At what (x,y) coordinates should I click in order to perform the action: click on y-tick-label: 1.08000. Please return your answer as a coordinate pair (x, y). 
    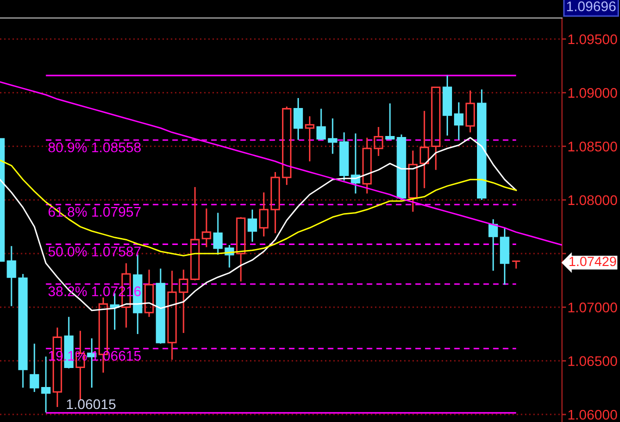
    Looking at the image, I should click on (593, 200).